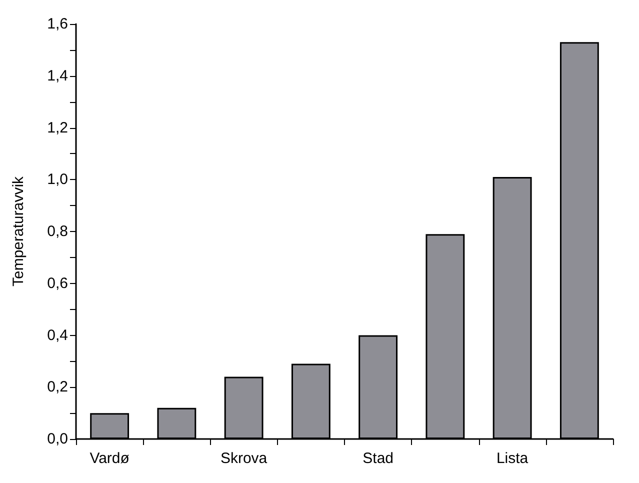 The image size is (639, 483). What do you see at coordinates (57, 387) in the screenshot?
I see `y-tick-label: 0,2` at bounding box center [57, 387].